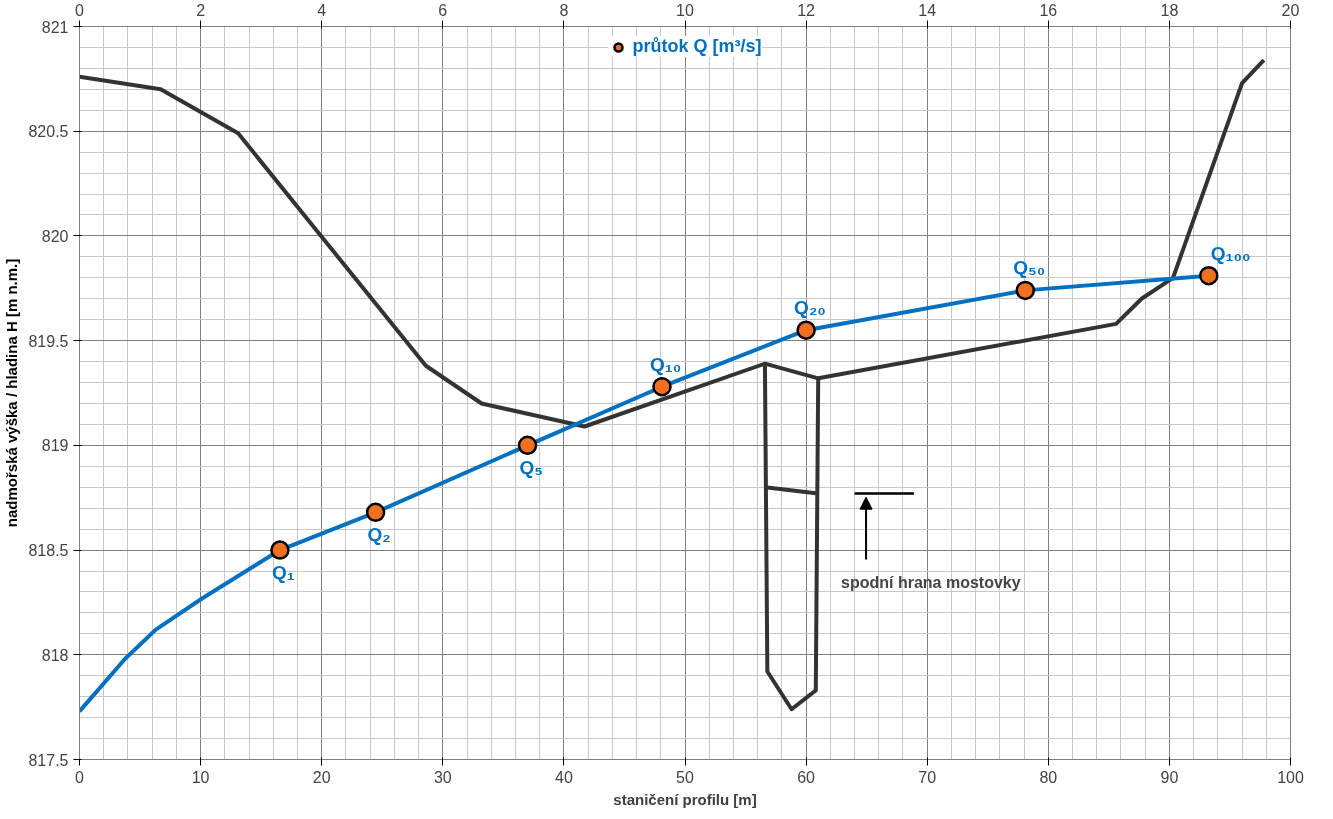  I want to click on y-tick-label: 820.5, so click(48, 132).